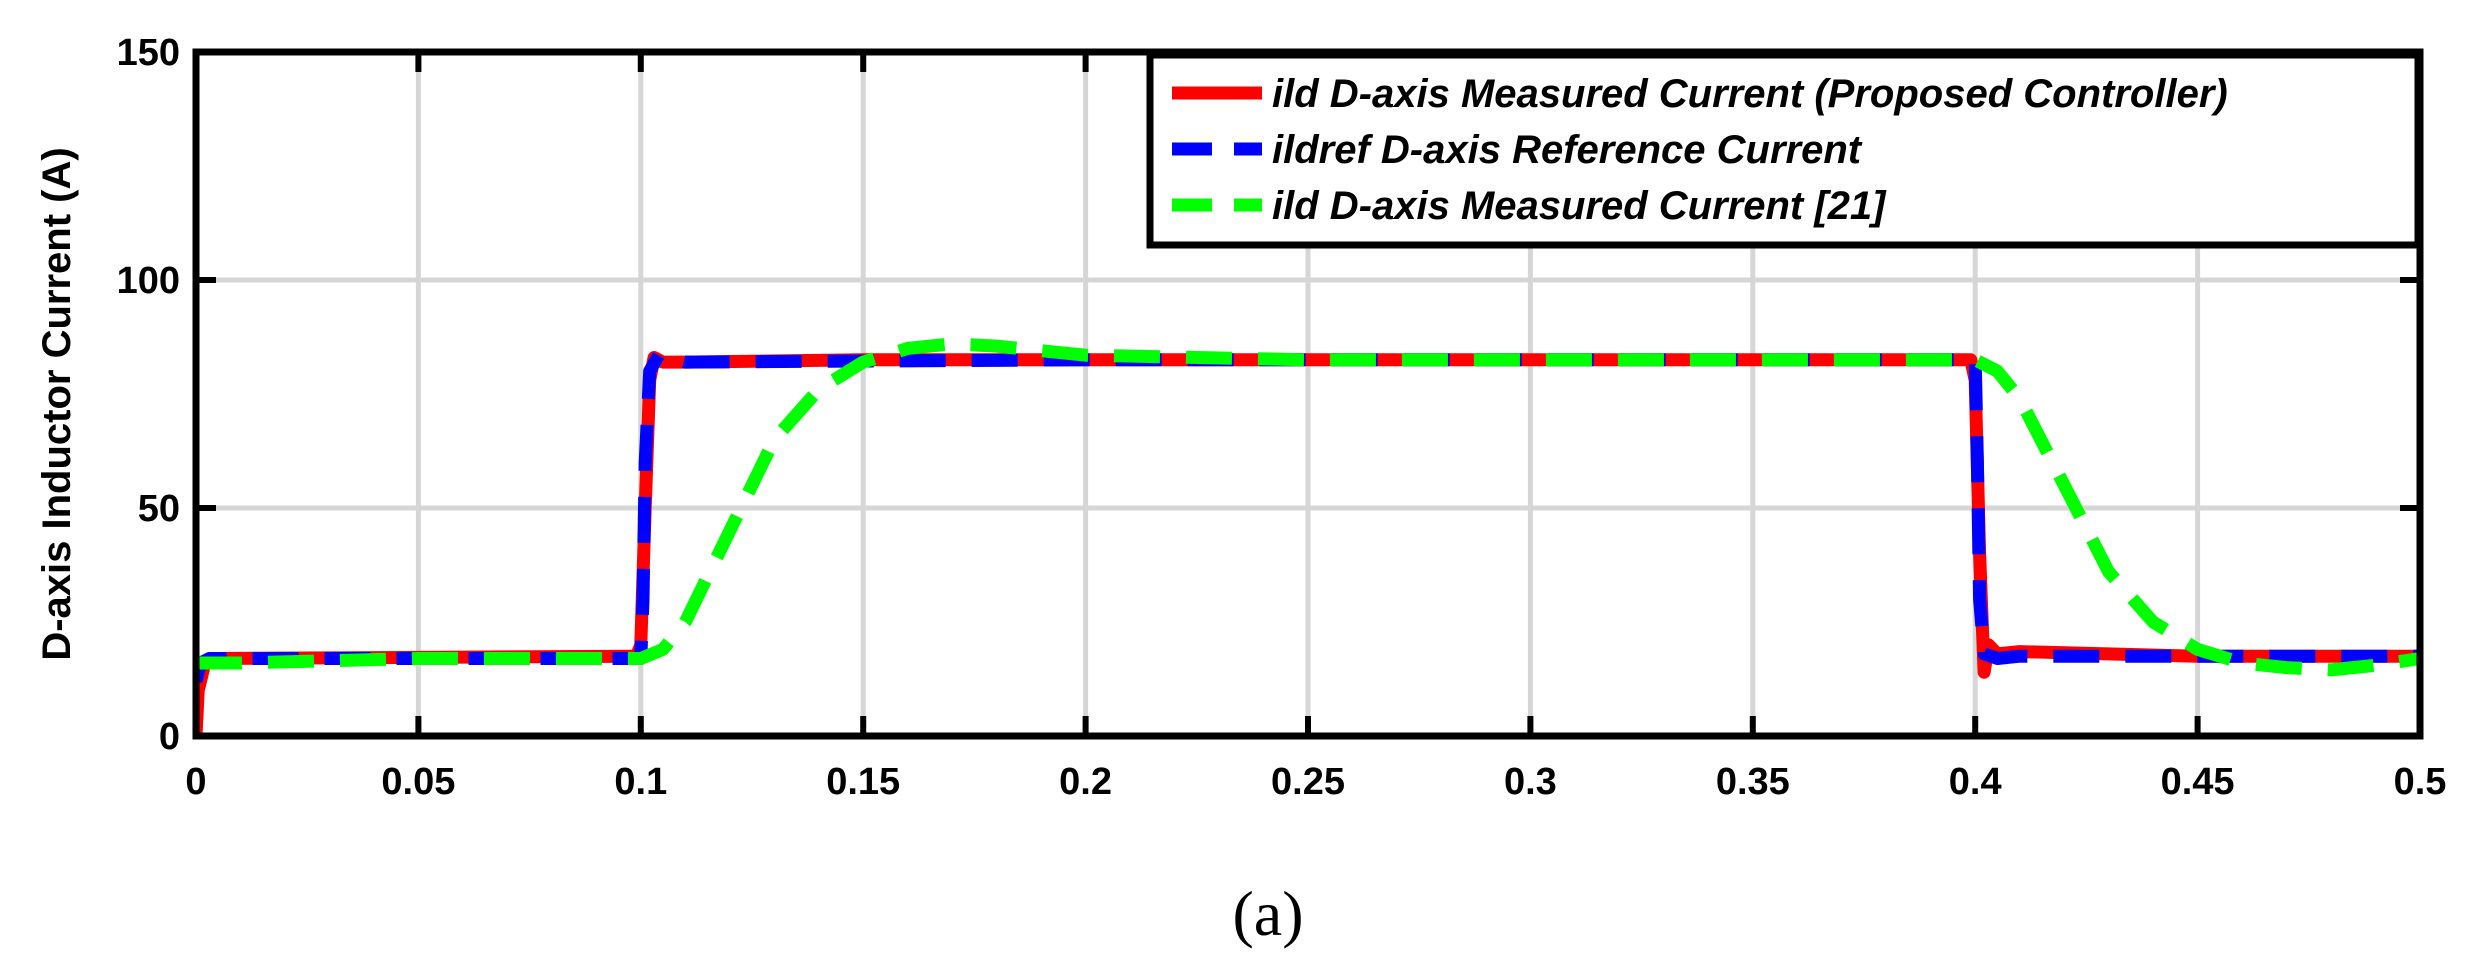  What do you see at coordinates (169, 737) in the screenshot?
I see `y-tick-label: 0` at bounding box center [169, 737].